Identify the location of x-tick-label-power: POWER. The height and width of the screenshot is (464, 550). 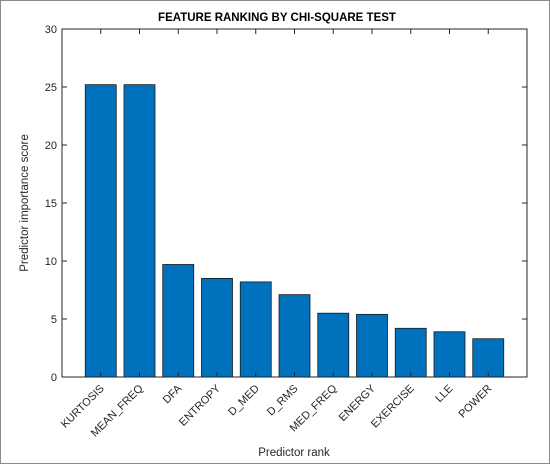
(475, 402).